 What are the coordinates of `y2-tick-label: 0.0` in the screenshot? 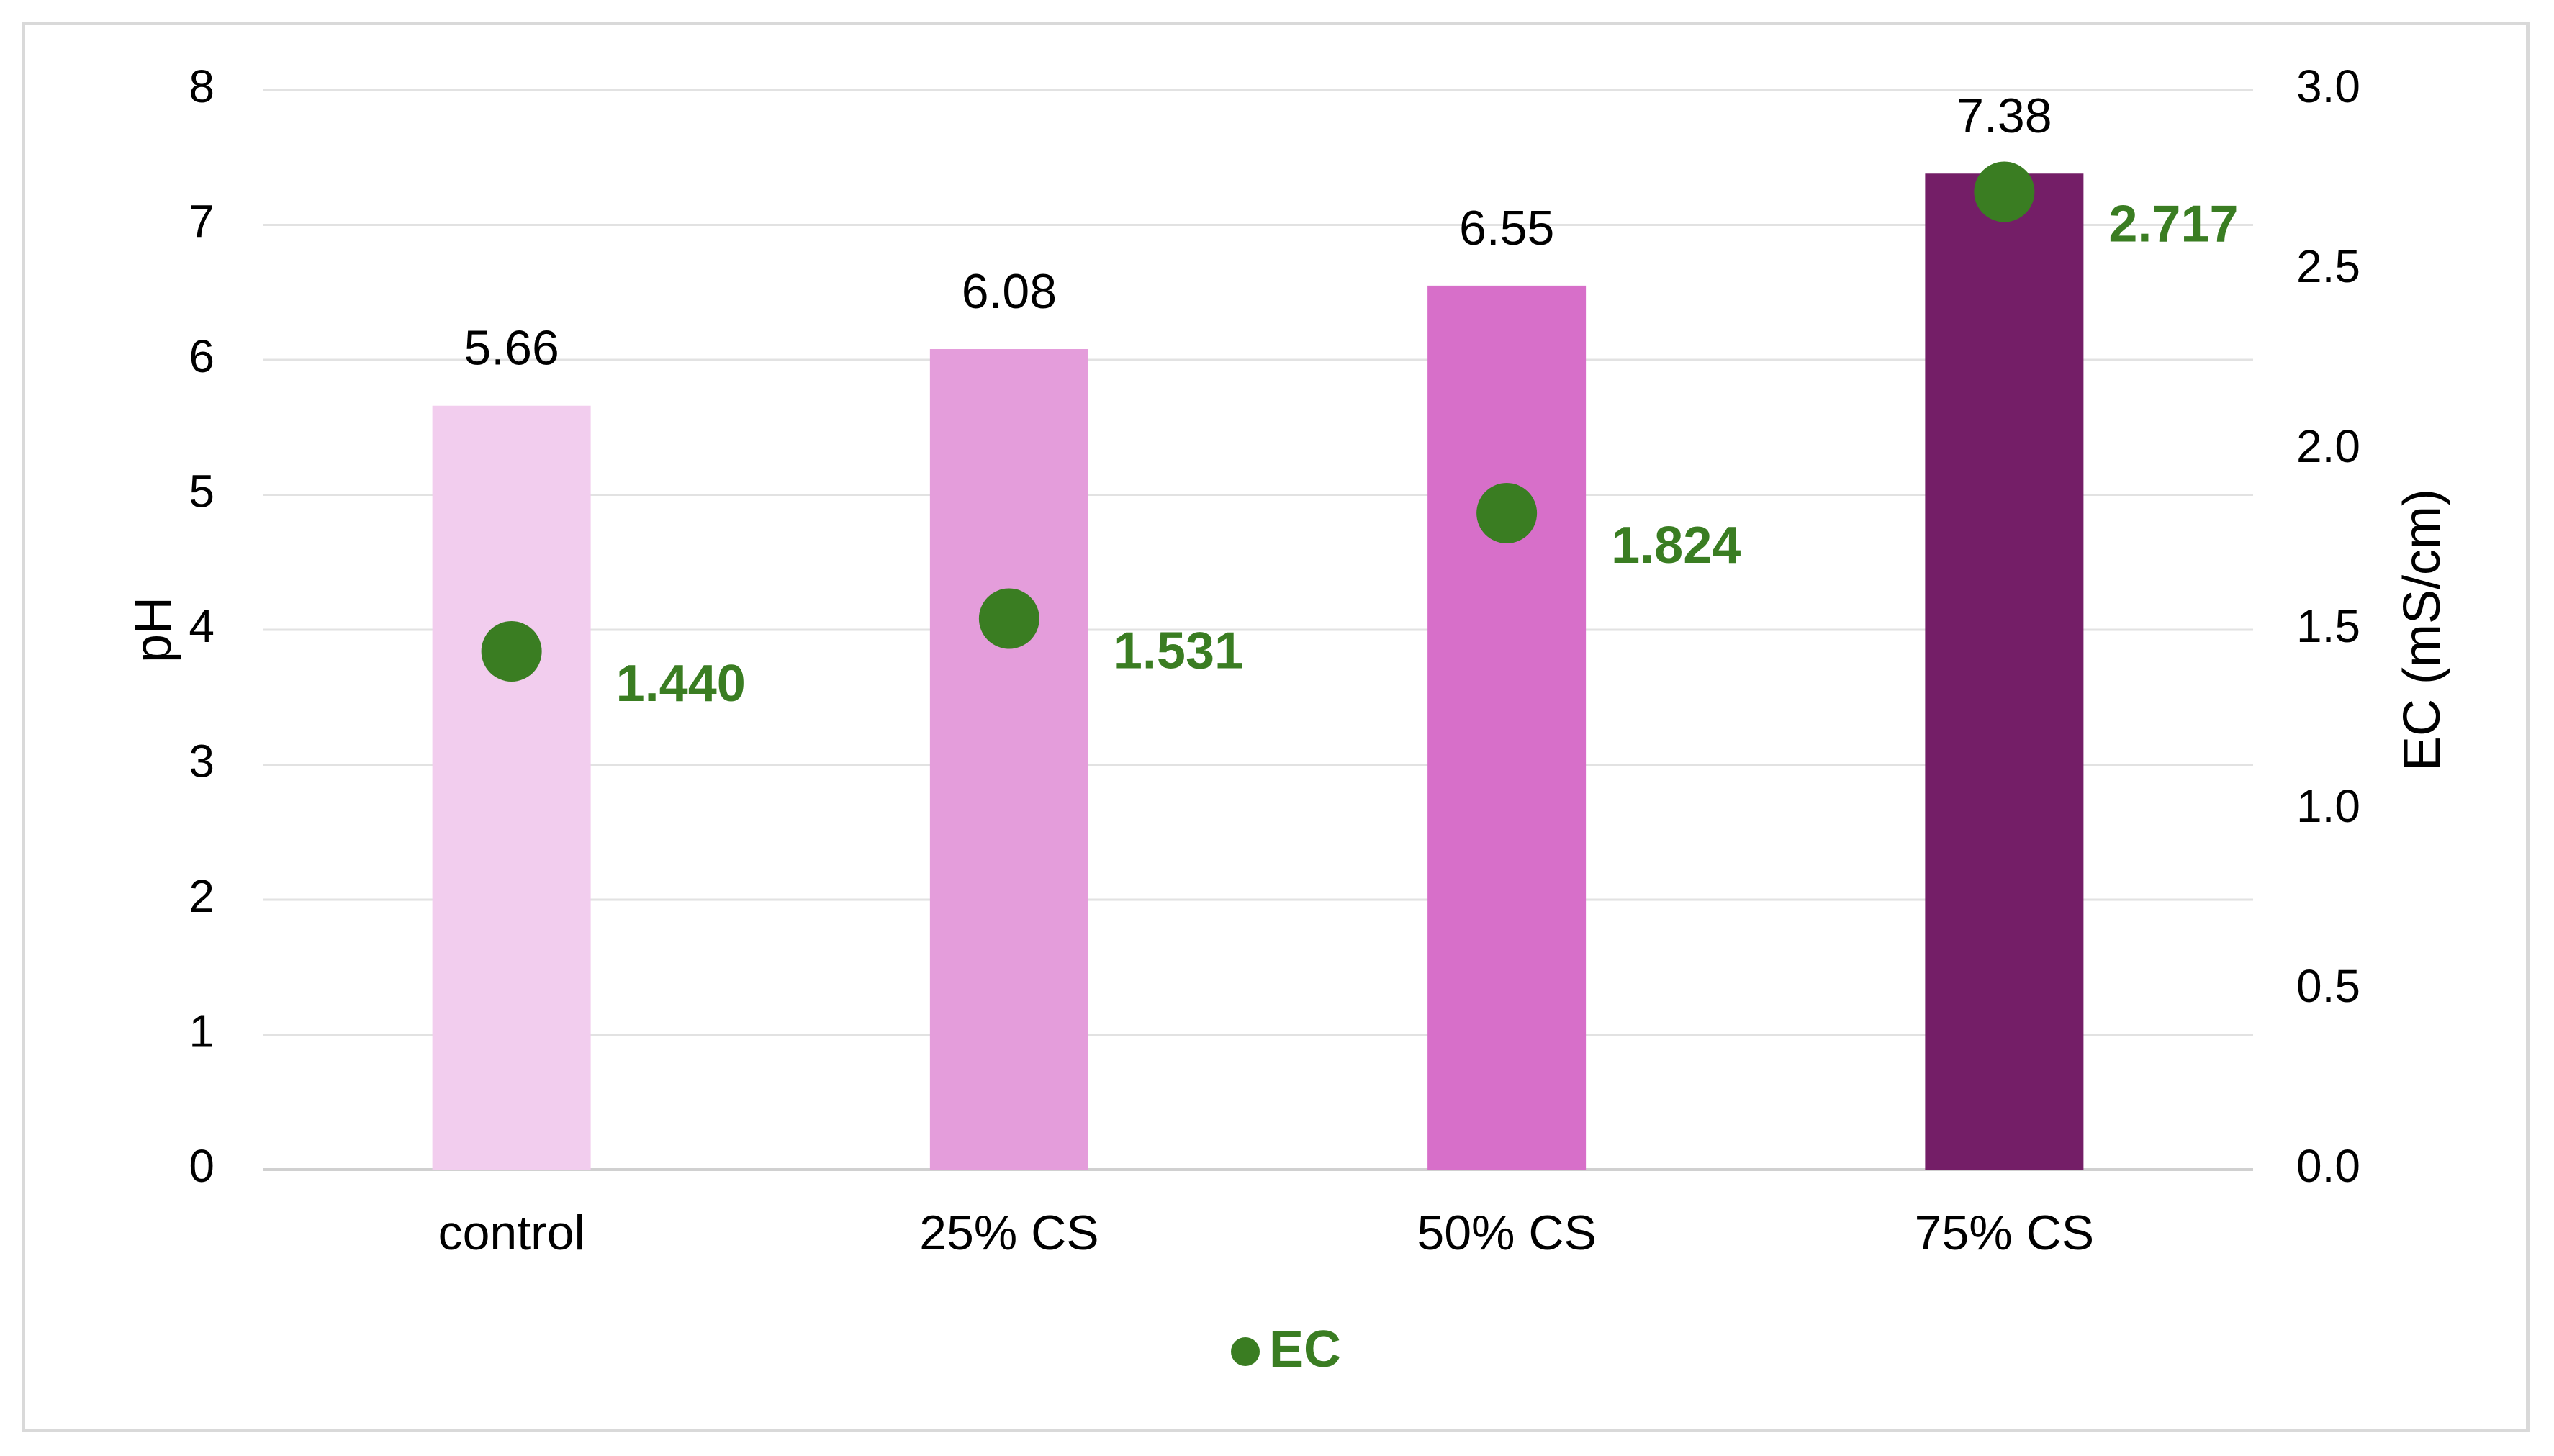 It's located at (2328, 1166).